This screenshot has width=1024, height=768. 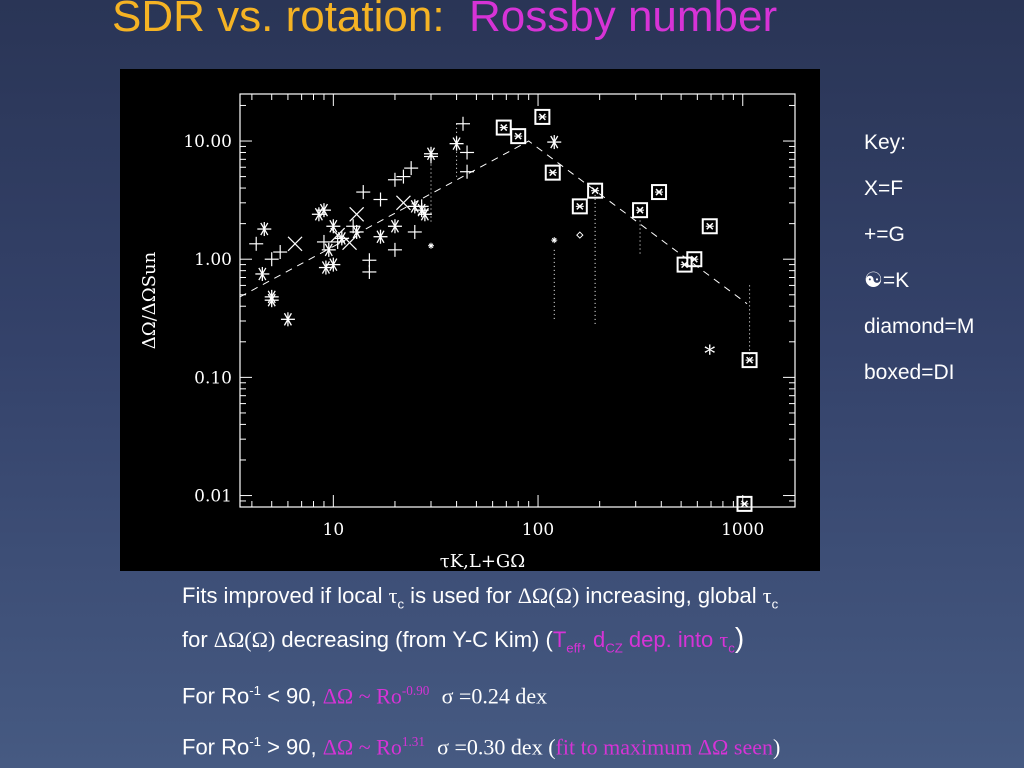 I want to click on legend-key: Key: X=F +=G ☯=K diamond=M boxed=DI, so click(x=919, y=258).